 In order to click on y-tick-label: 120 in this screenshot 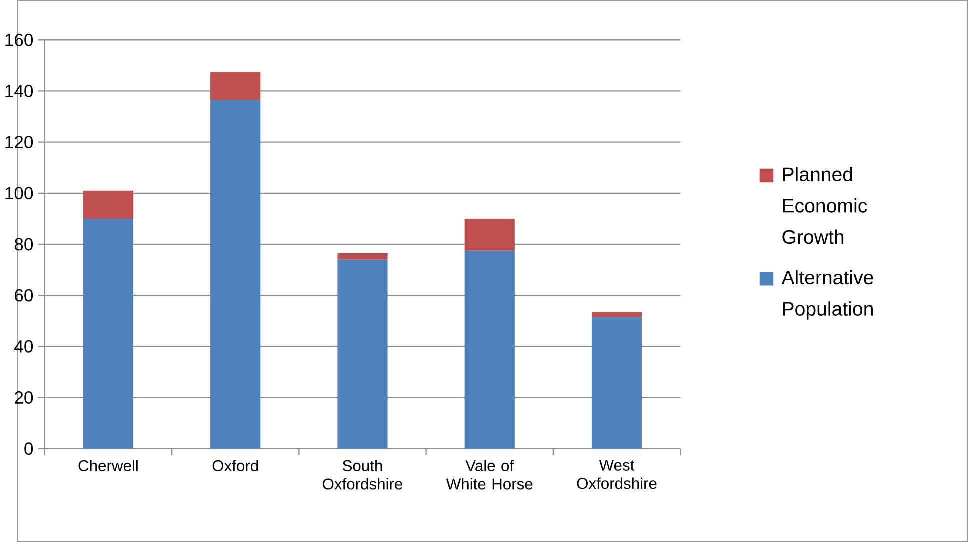, I will do `click(20, 142)`.